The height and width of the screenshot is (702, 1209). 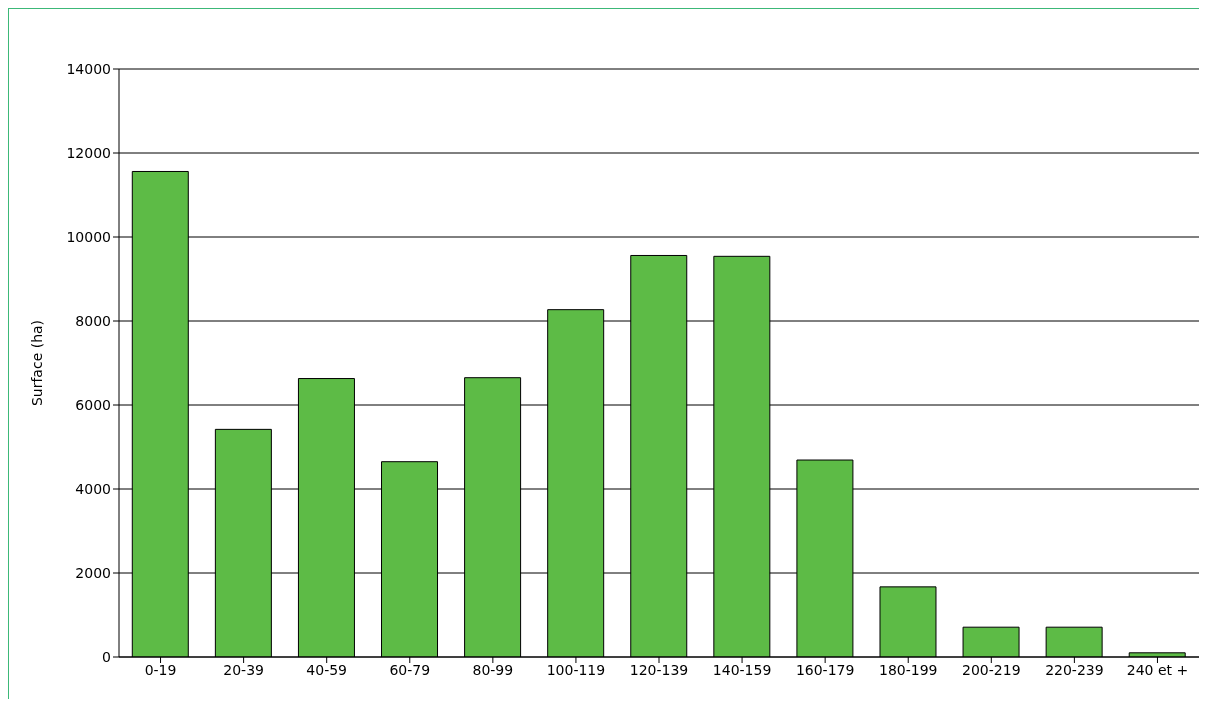 I want to click on x-tick-label: 220-239, so click(x=1074, y=669).